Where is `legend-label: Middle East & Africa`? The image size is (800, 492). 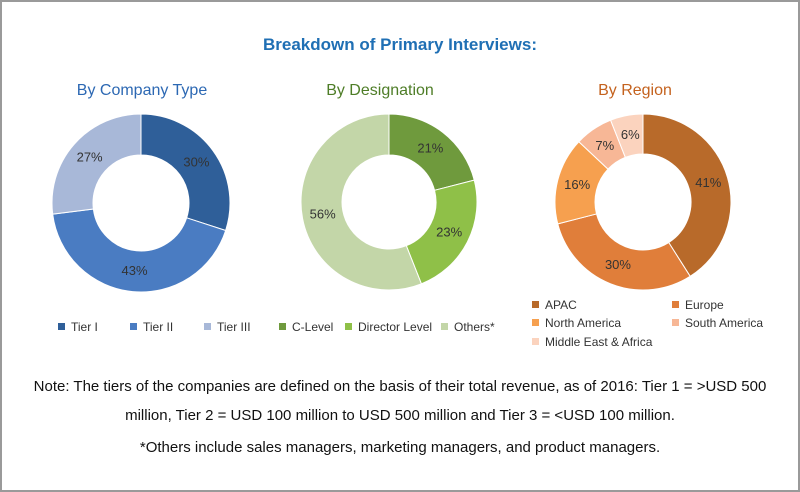
legend-label: Middle East & Africa is located at coordinates (599, 342).